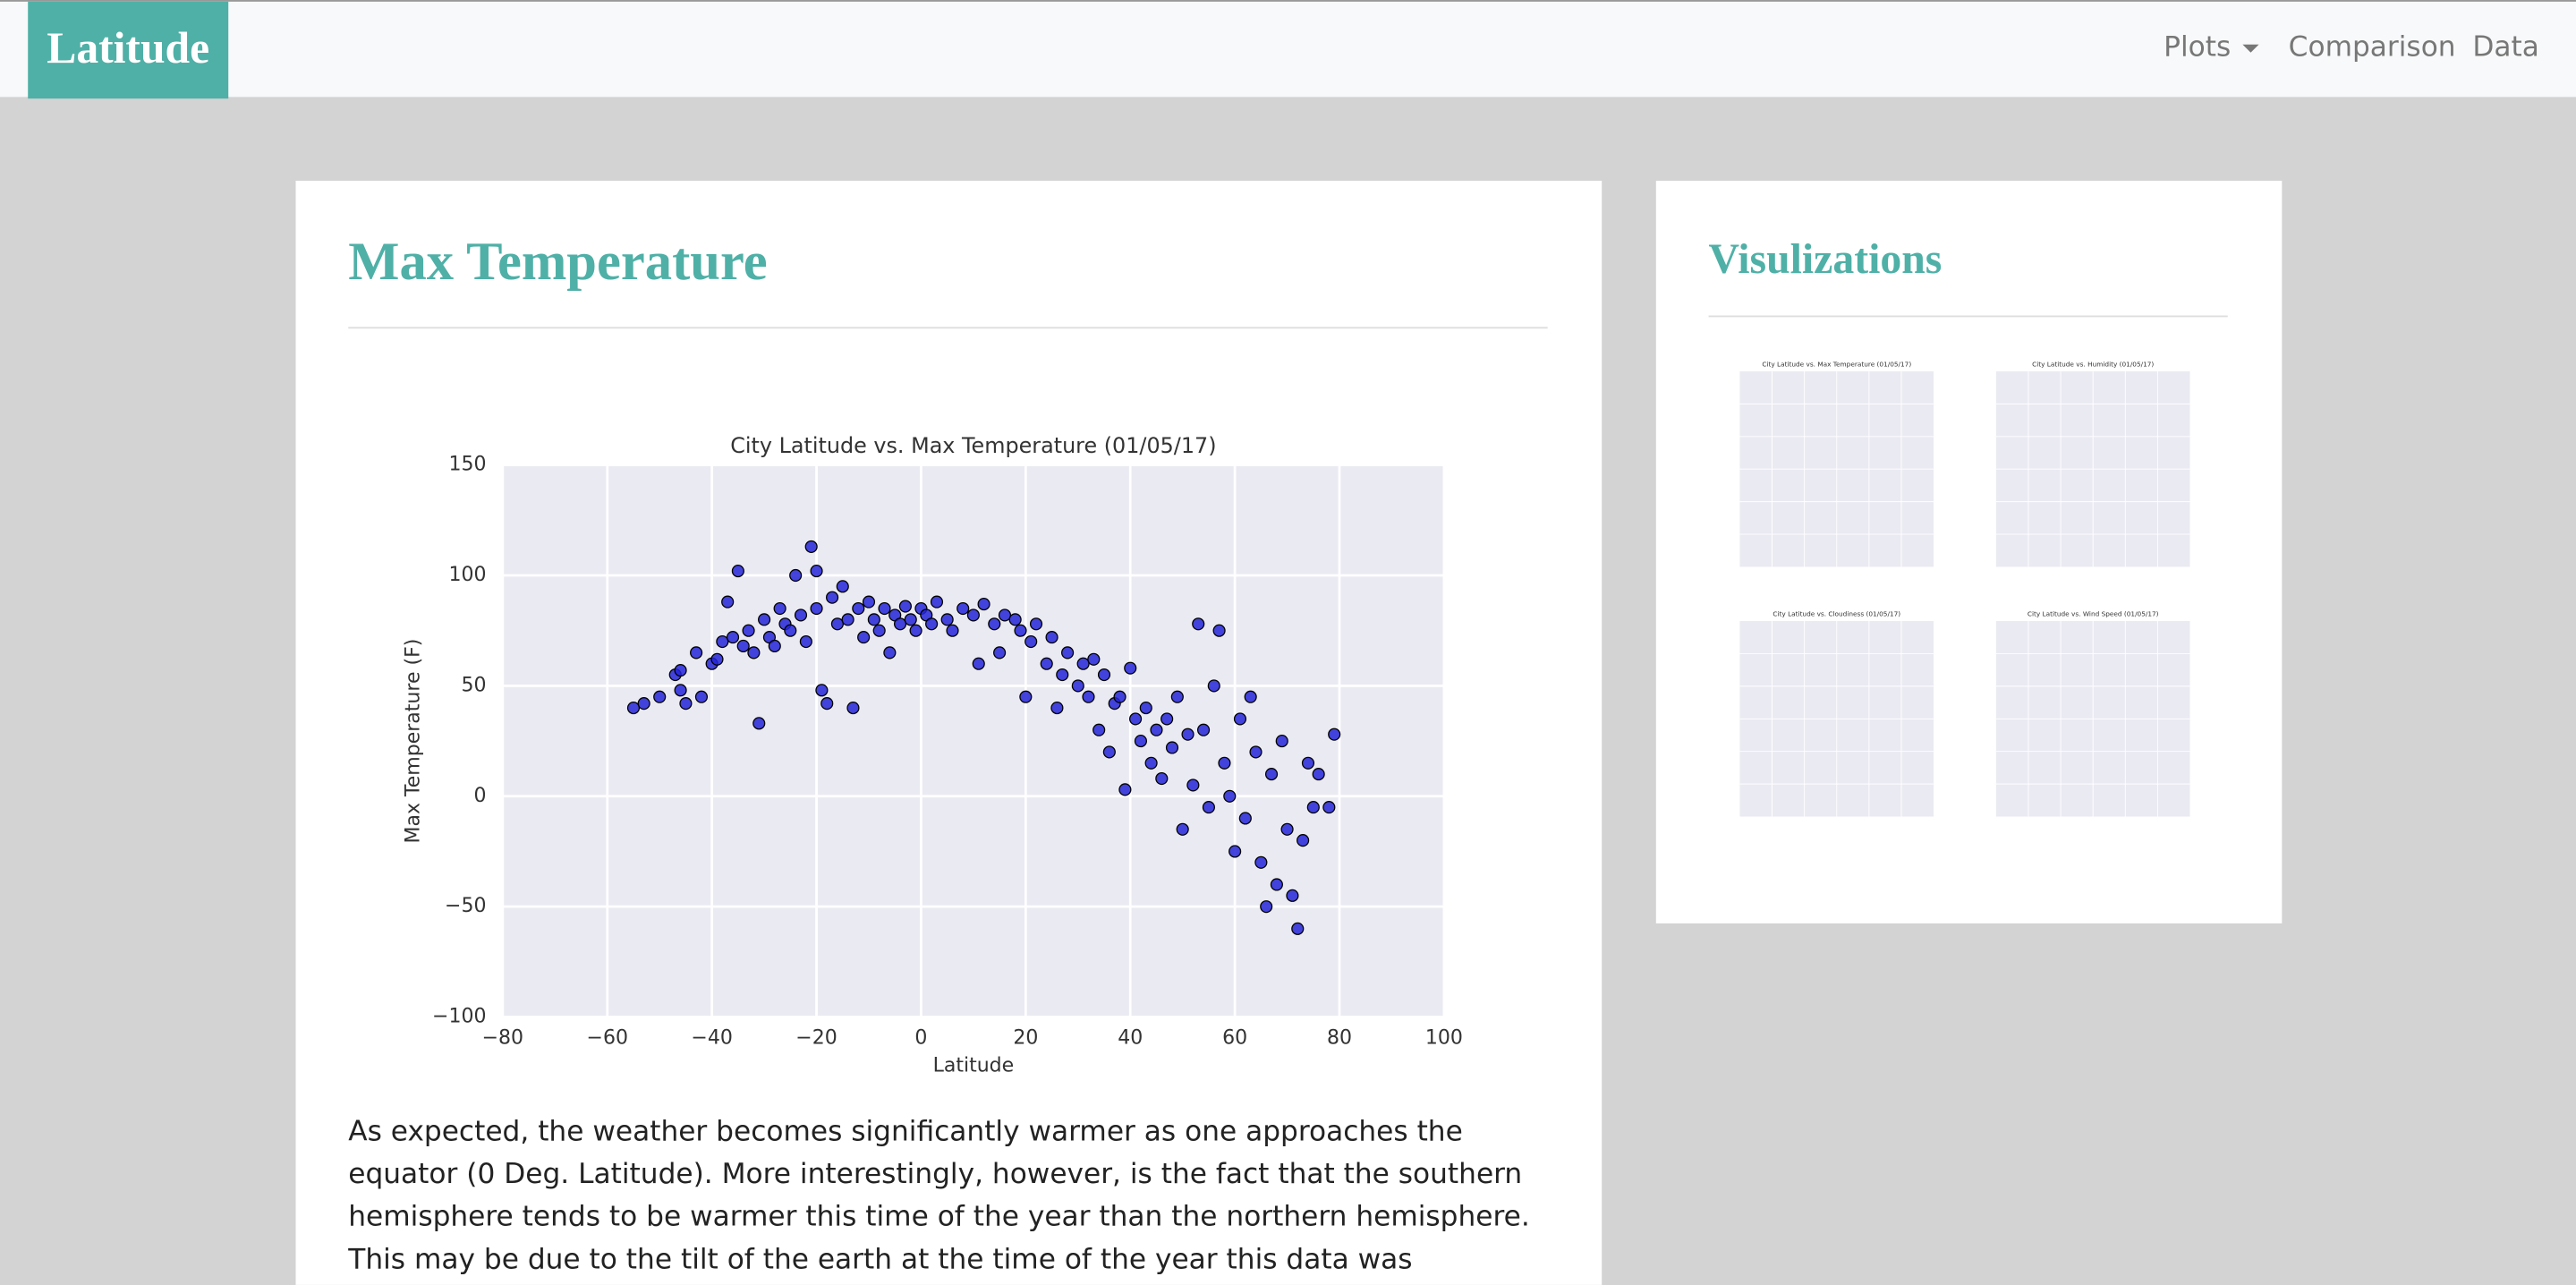  Describe the element at coordinates (2505, 47) in the screenshot. I see `nav-data: Data` at that location.